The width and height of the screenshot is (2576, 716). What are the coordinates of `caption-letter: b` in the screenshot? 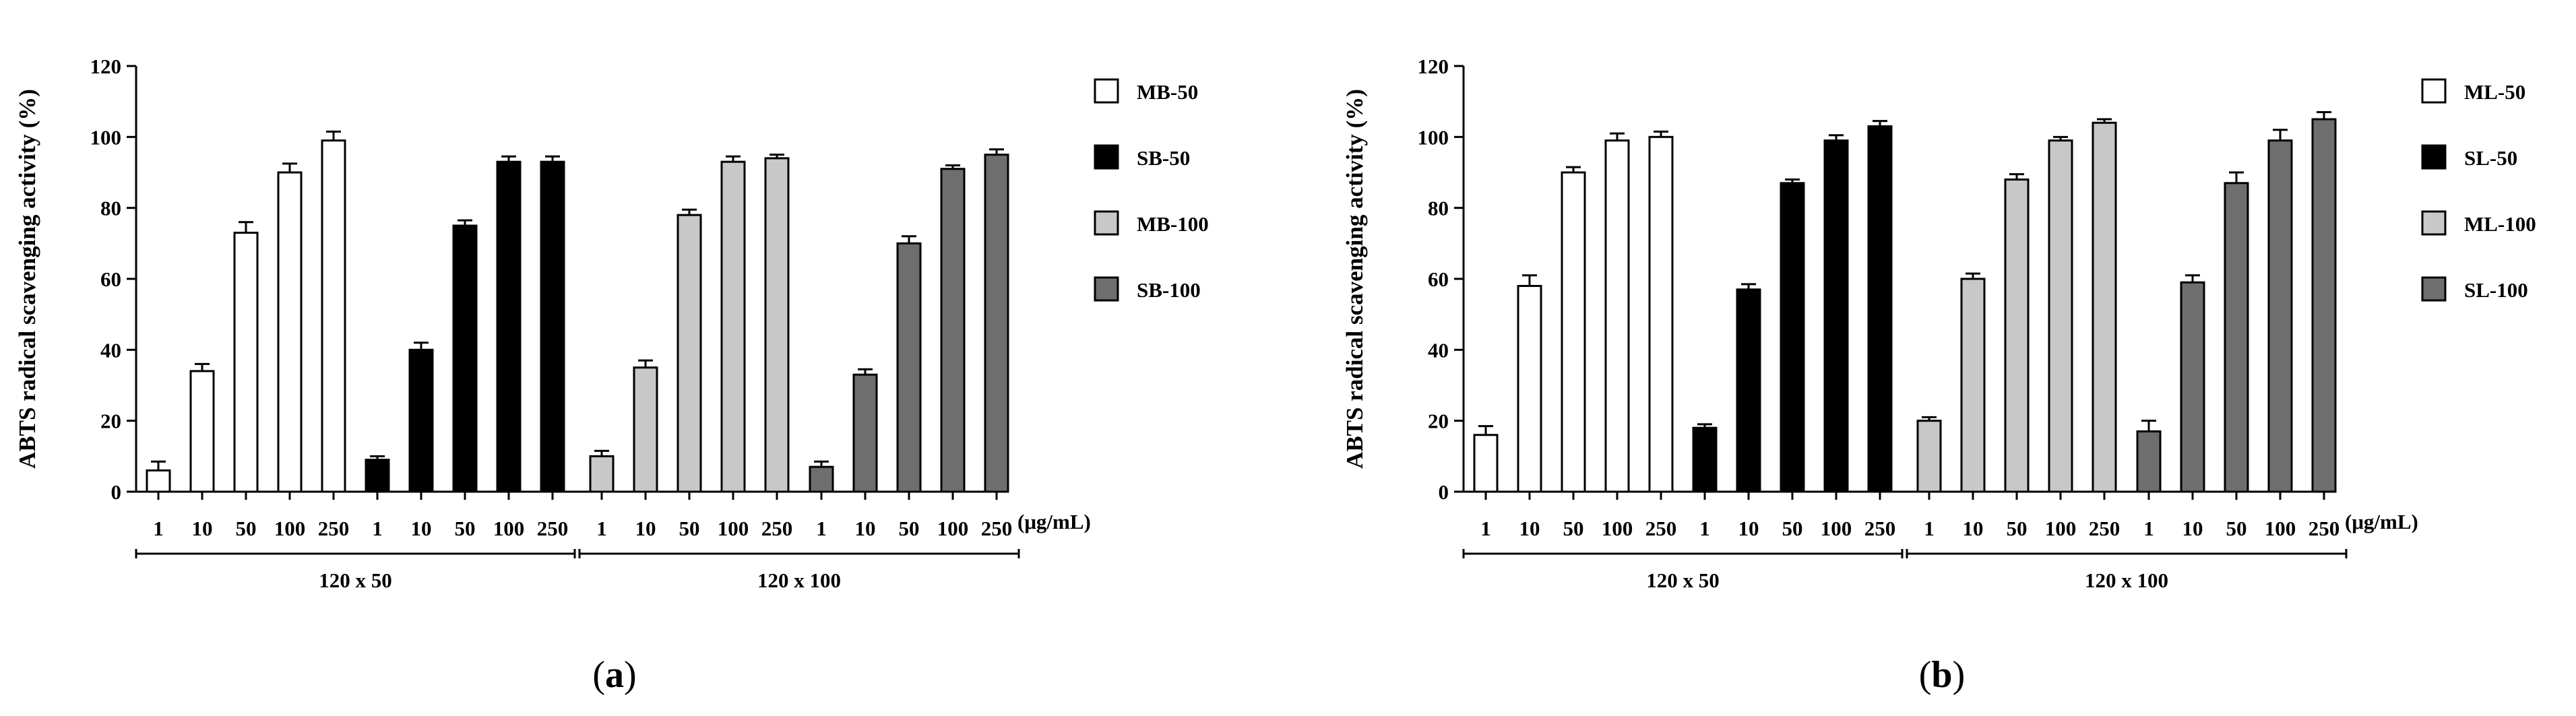 It's located at (1941, 675).